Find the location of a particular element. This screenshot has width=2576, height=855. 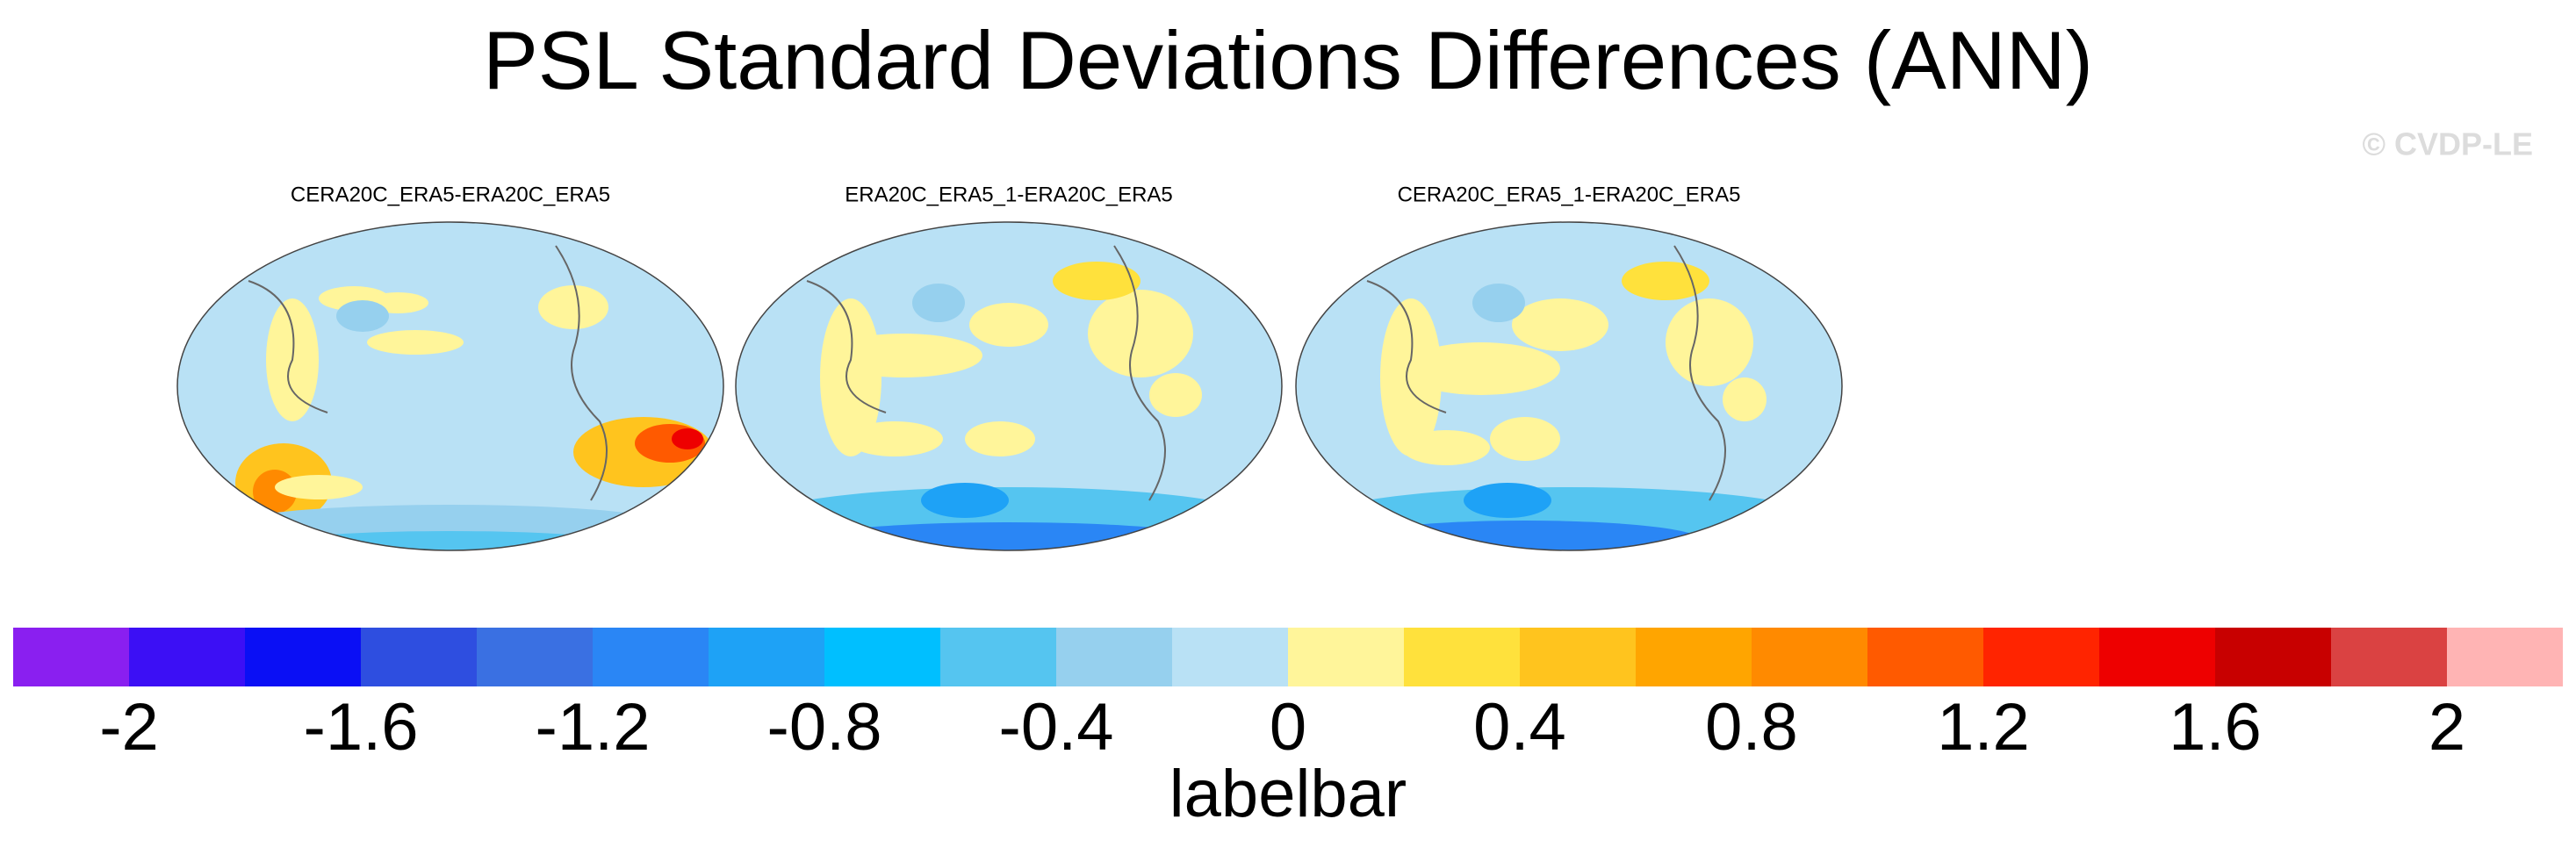

colorbar-tick-label: -0.8 is located at coordinates (824, 727).